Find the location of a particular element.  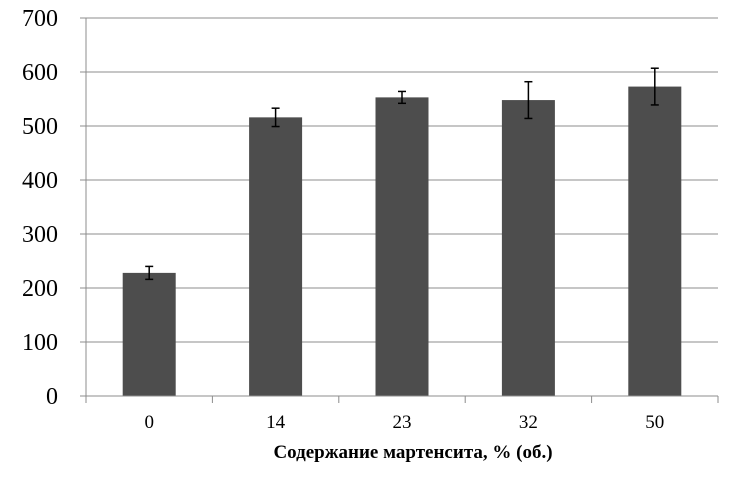

y-tick-label: 700 is located at coordinates (40, 19).